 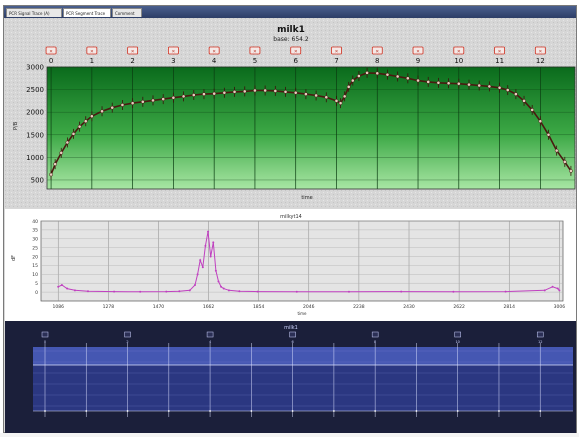 I want to click on signal-title: milkyt14, so click(x=291, y=217).